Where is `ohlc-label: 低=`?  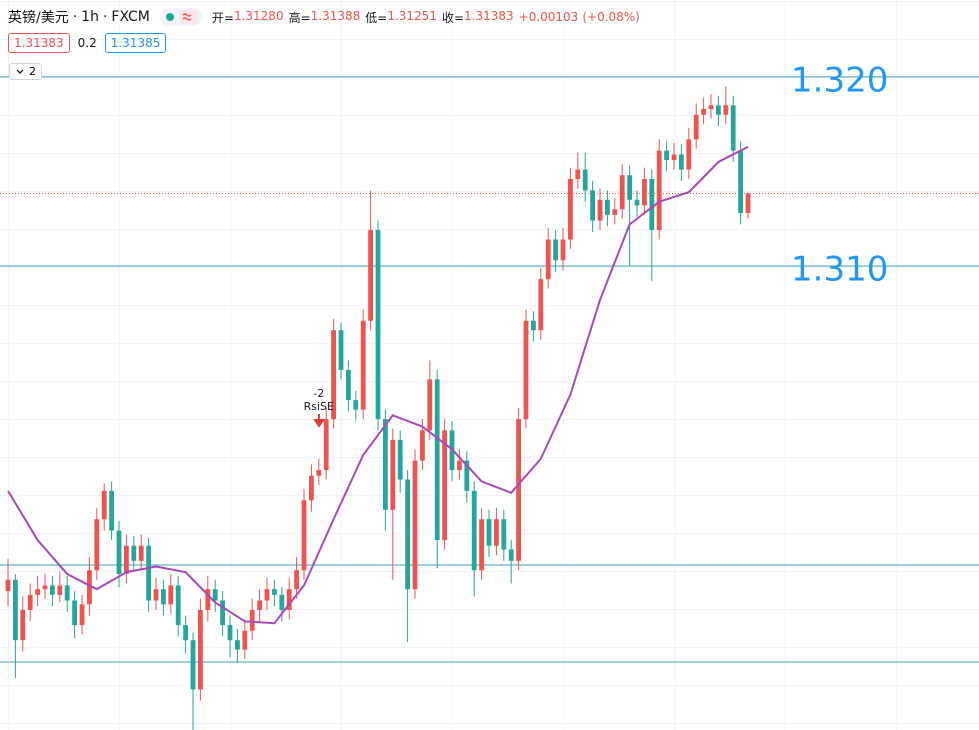
ohlc-label: 低= is located at coordinates (376, 17).